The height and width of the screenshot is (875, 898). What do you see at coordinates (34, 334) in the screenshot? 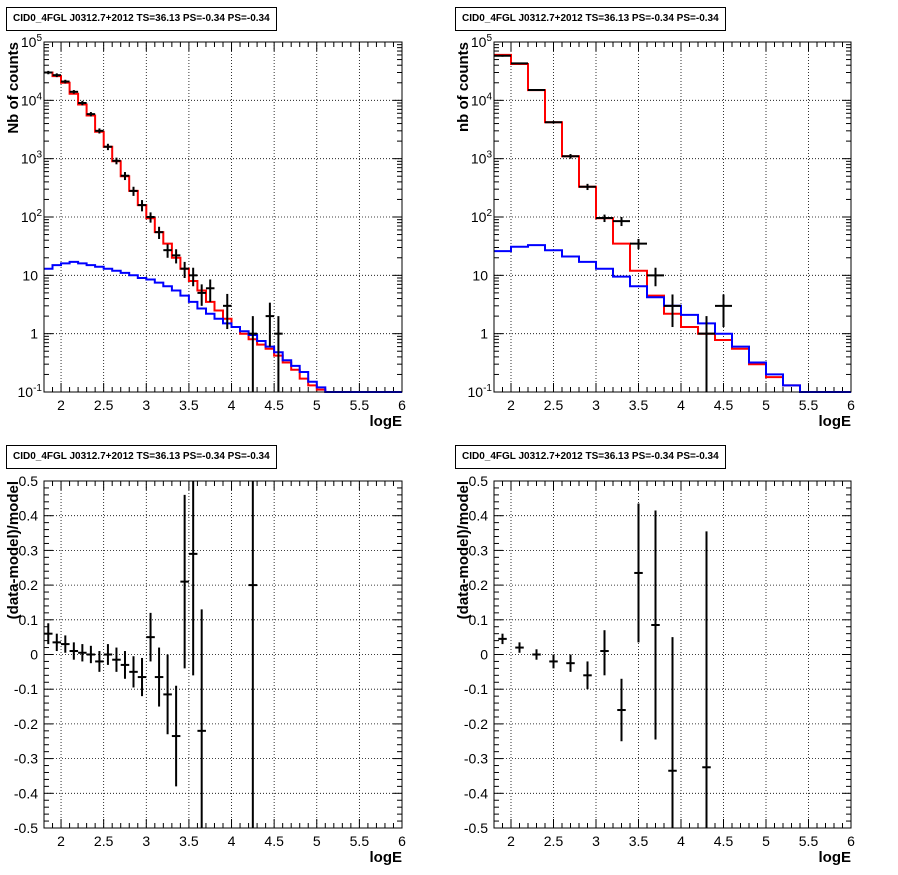
I see `y-tick-label: 1` at bounding box center [34, 334].